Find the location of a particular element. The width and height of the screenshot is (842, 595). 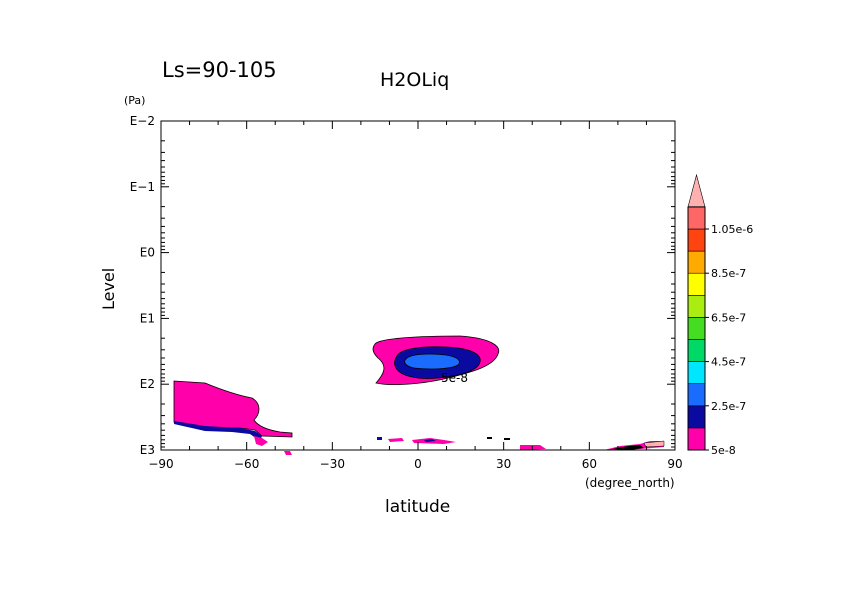

x-tick-label: −60 is located at coordinates (246, 464).